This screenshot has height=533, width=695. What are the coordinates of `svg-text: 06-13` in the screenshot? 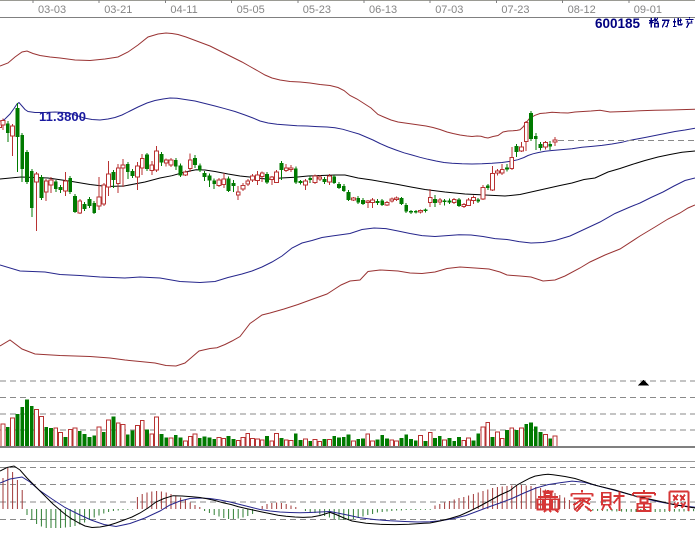 It's located at (383, 10).